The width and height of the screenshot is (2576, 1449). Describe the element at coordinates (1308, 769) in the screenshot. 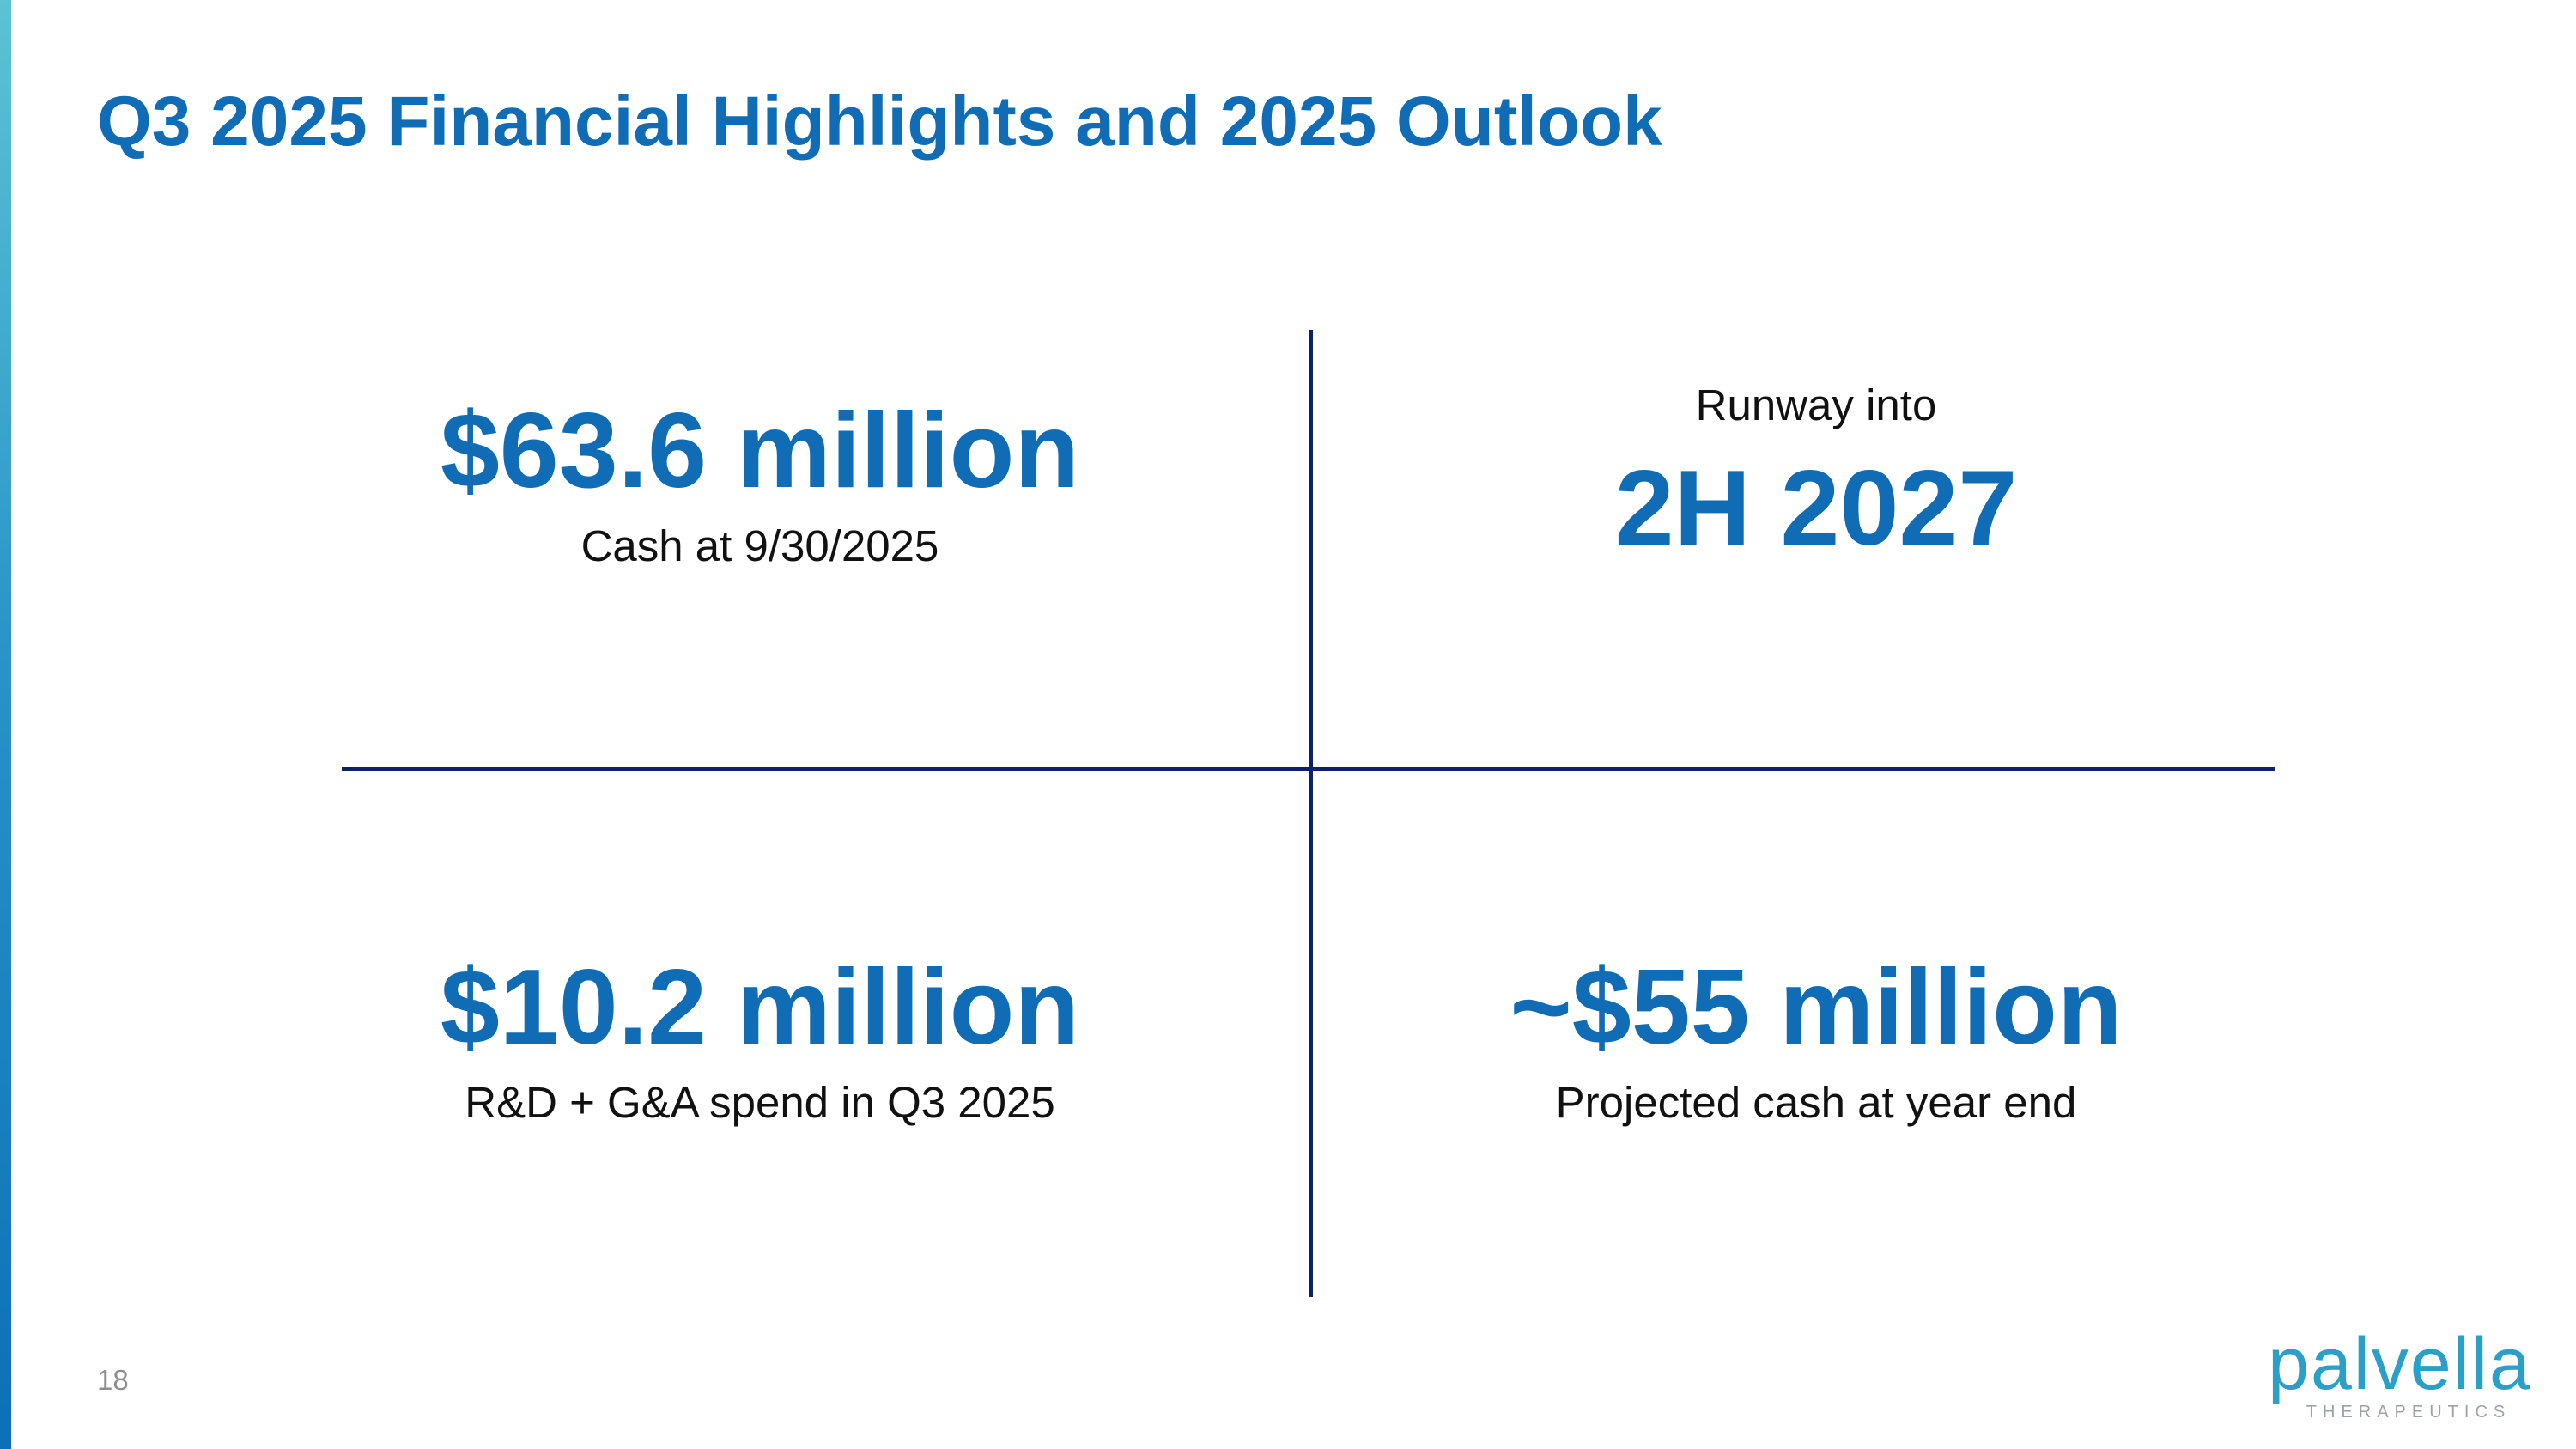

I see `horizontal-divider` at that location.